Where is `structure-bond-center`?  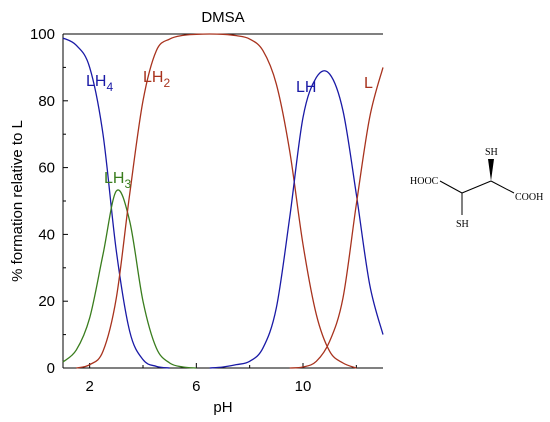
structure-bond-center is located at coordinates (476, 187).